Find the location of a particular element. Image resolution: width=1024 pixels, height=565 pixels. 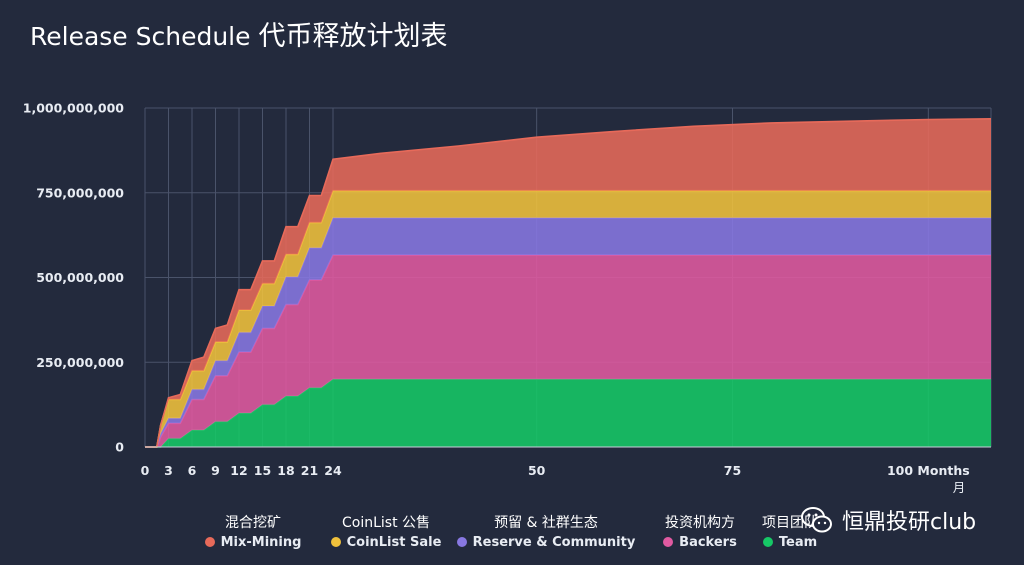

legend-item-team: 项目团队 Team is located at coordinates (790, 531).